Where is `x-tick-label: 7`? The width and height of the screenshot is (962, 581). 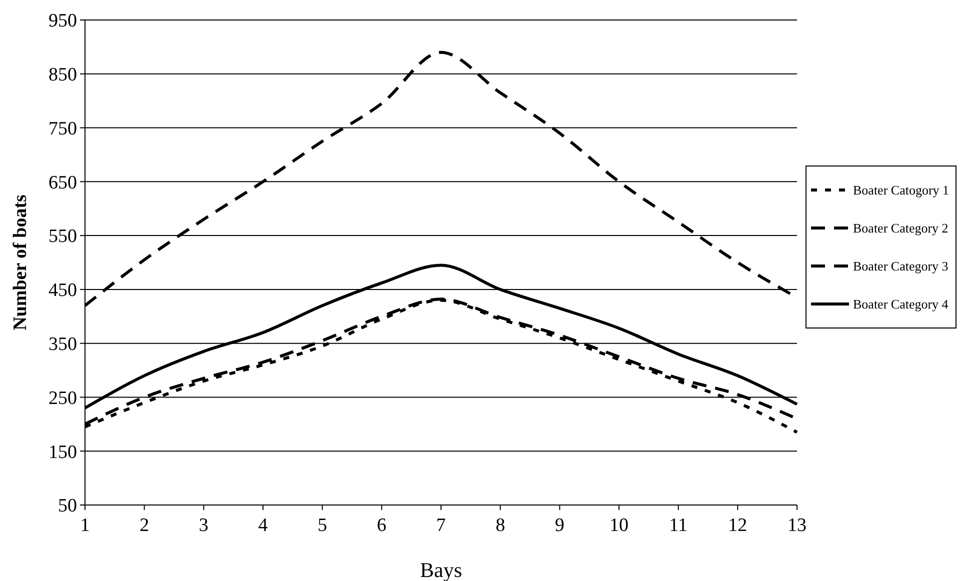
x-tick-label: 7 is located at coordinates (441, 525).